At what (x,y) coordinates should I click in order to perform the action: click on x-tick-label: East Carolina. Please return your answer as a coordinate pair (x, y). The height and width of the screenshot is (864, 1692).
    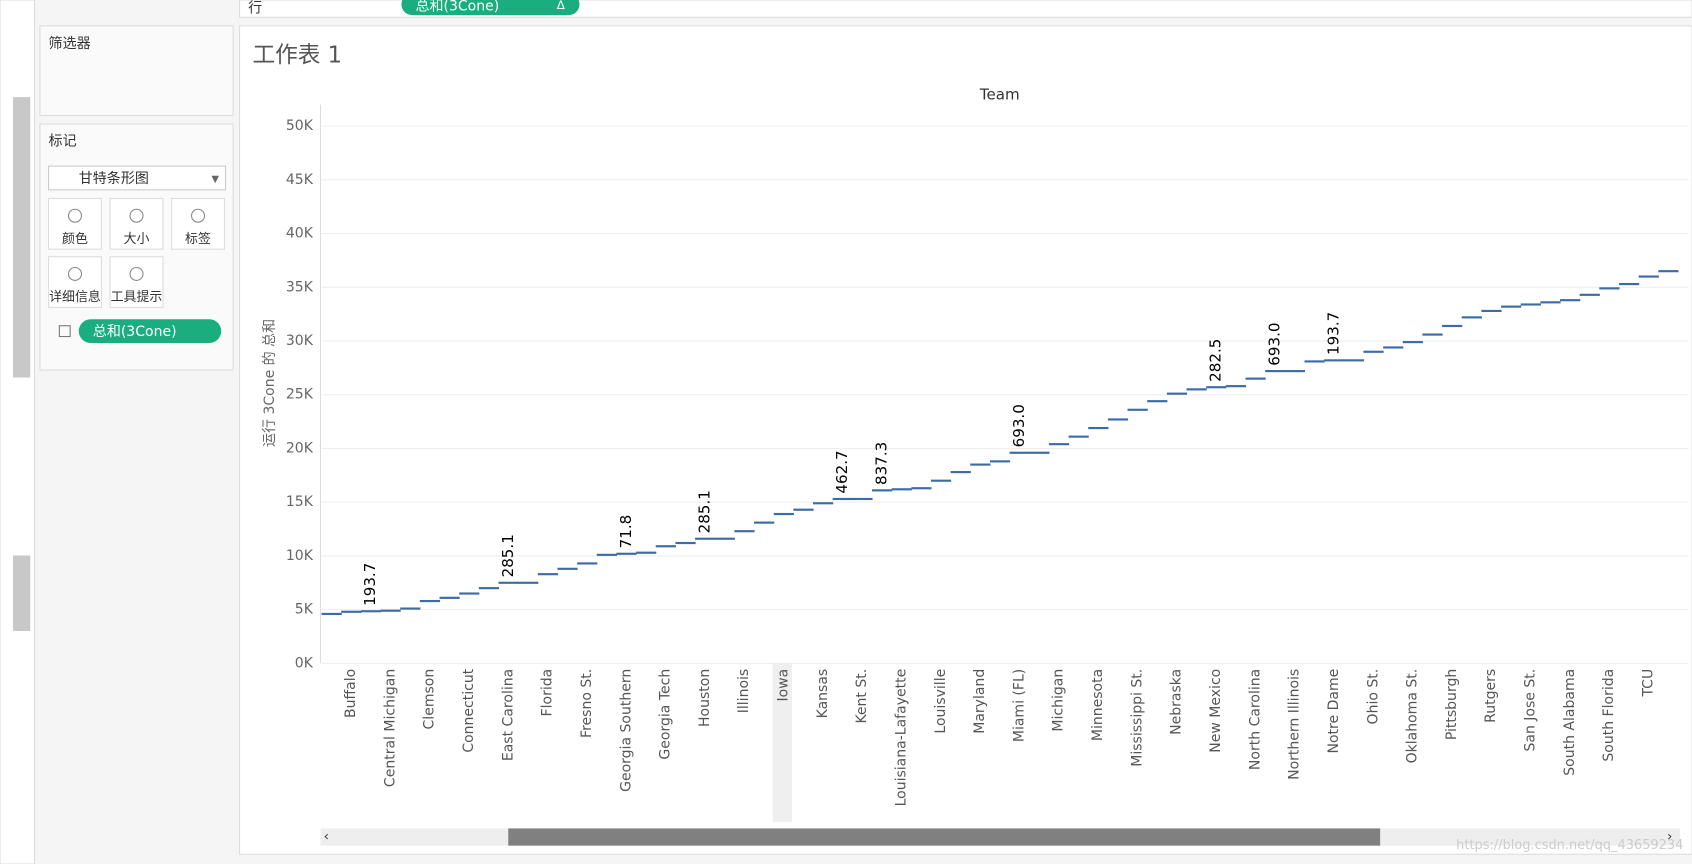
    Looking at the image, I should click on (508, 715).